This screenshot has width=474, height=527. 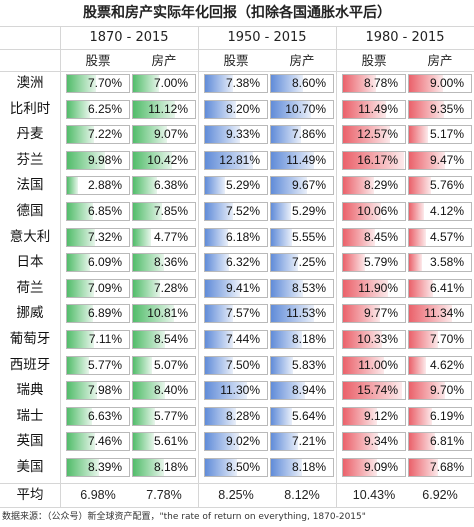 I want to click on country-label: 葡萄牙, so click(x=30, y=339).